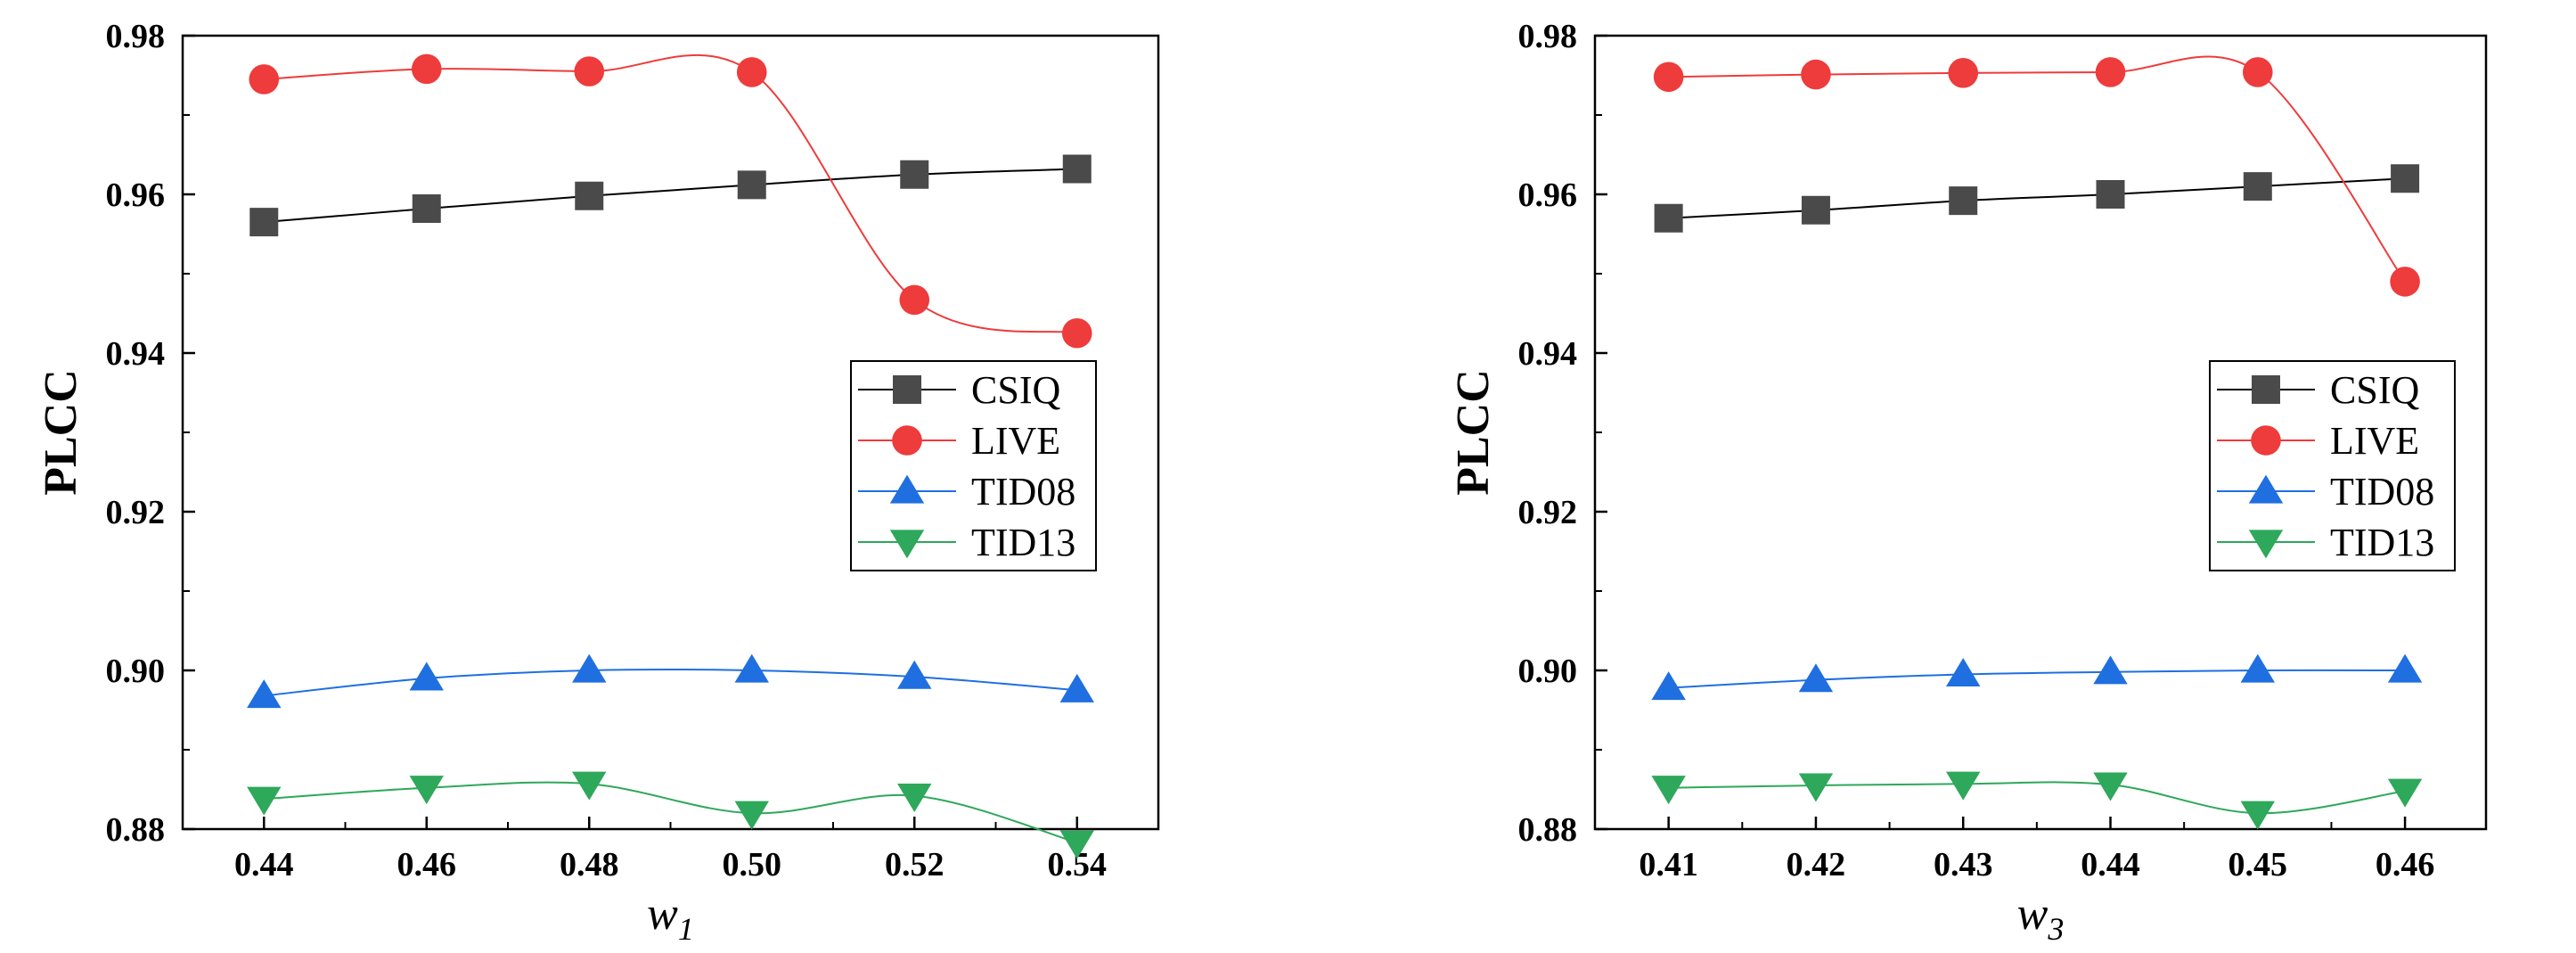 The image size is (2576, 953). Describe the element at coordinates (1816, 864) in the screenshot. I see `x-tick-label: 0.42` at that location.